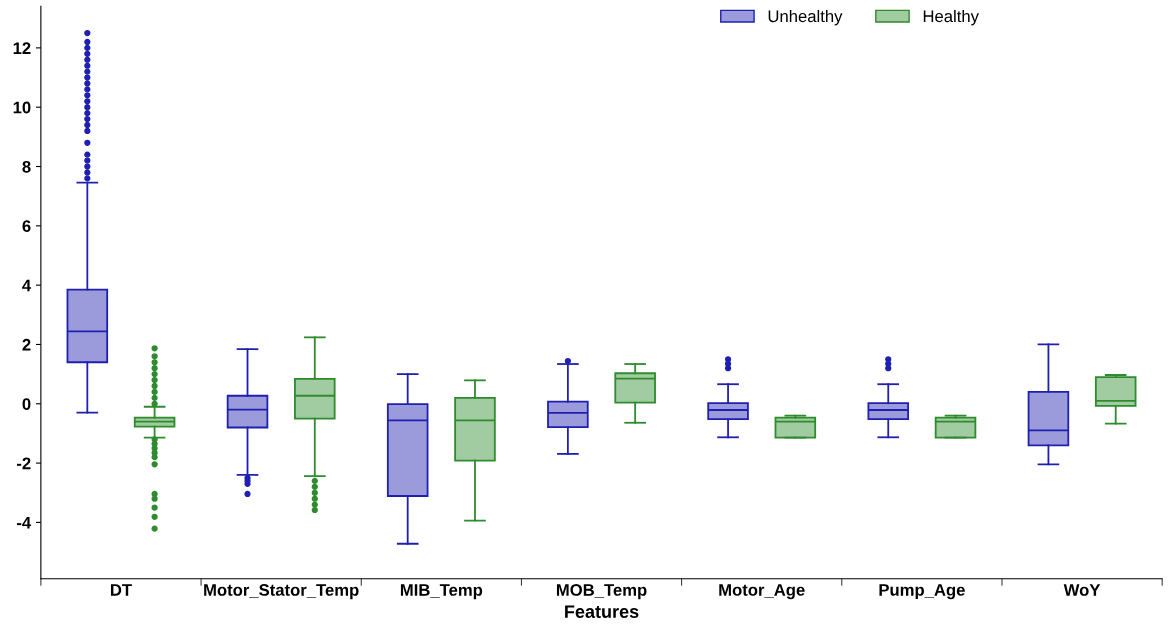  I want to click on y-tick-label: 12, so click(22, 48).